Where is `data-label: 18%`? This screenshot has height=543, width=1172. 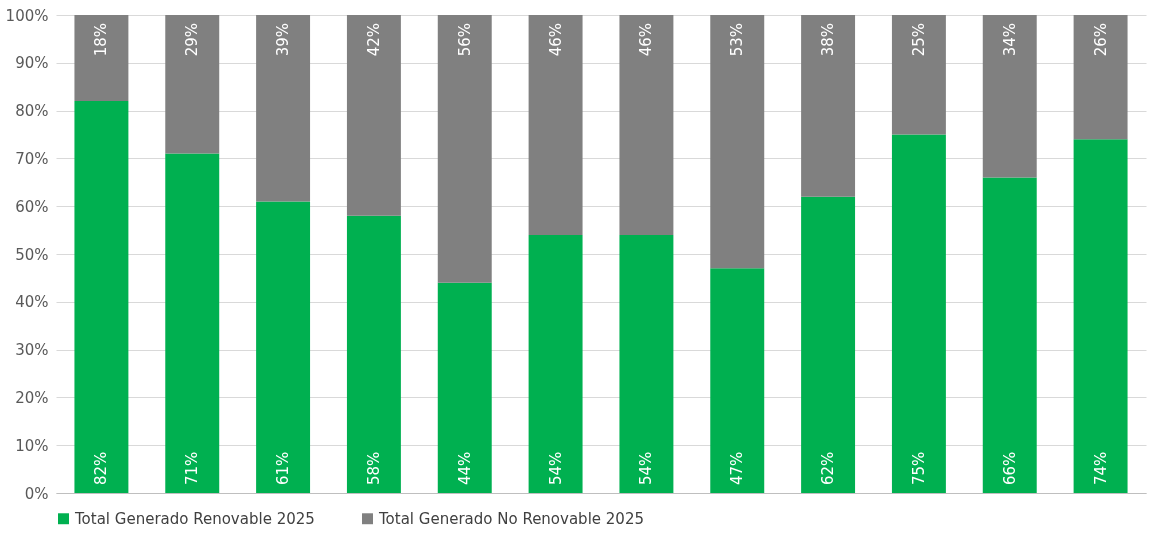
data-label: 18% is located at coordinates (101, 40).